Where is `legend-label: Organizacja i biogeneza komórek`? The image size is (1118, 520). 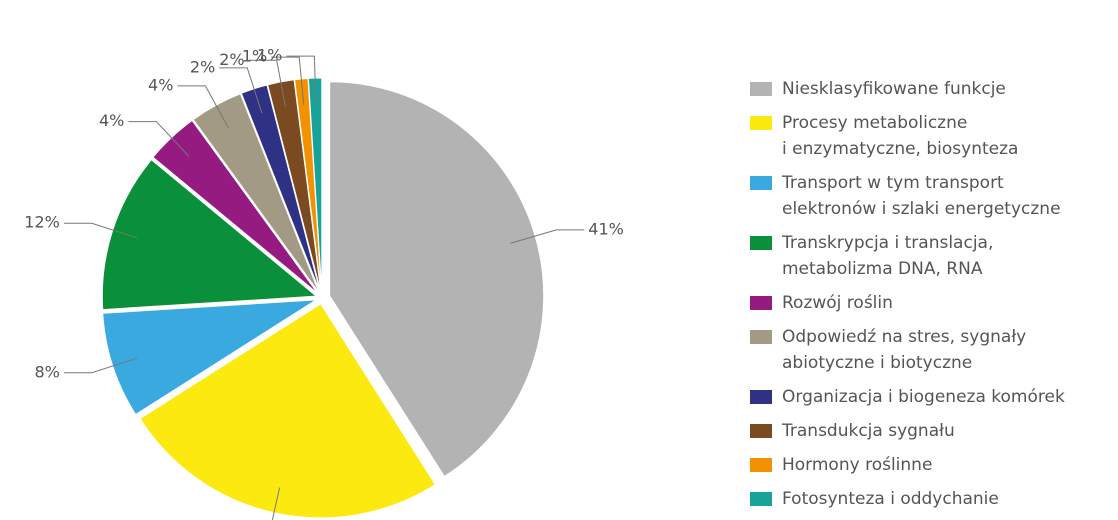 legend-label: Organizacja i biogeneza komórek is located at coordinates (923, 397).